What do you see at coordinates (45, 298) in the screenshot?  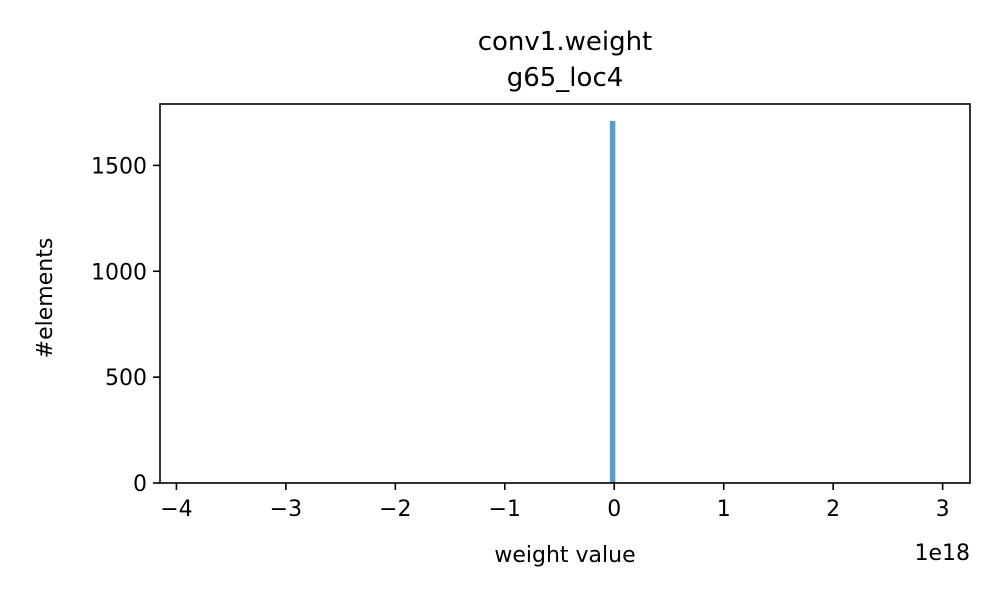 I see `y-axis-label: #elements` at bounding box center [45, 298].